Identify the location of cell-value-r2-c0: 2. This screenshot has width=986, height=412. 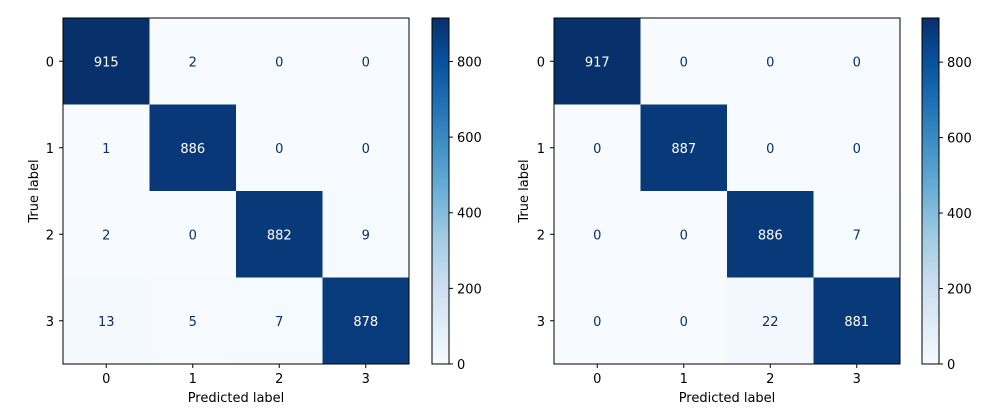
(106, 235).